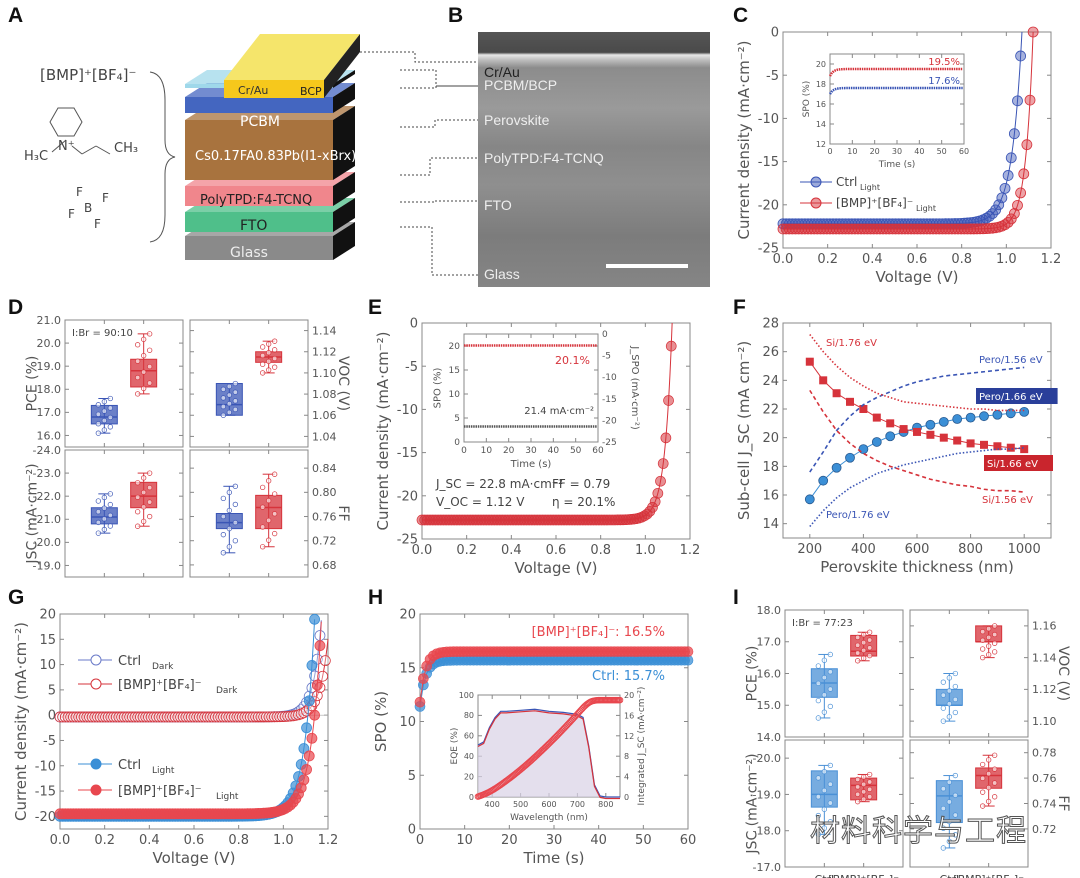 The image size is (1080, 878). What do you see at coordinates (768, 249) in the screenshot?
I see `c-ytick-label: -25` at bounding box center [768, 249].